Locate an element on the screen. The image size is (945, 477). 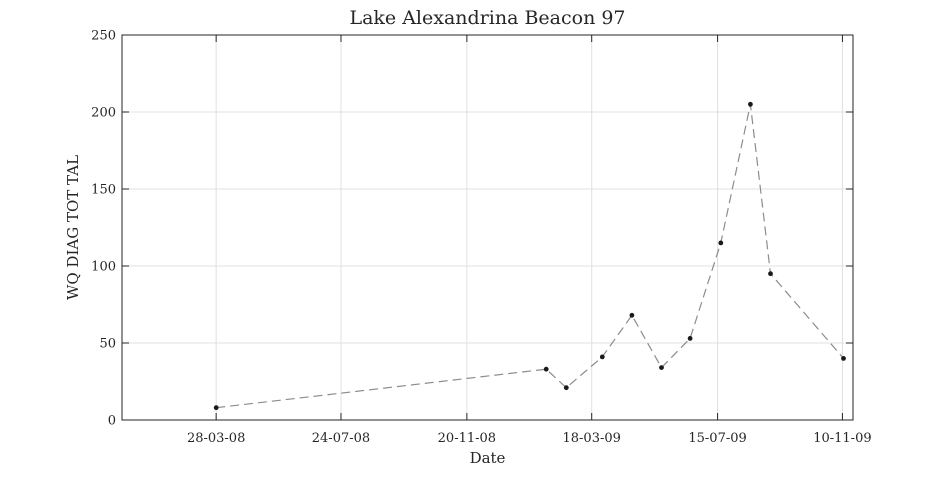
y-tick-label: 100 is located at coordinates (103, 267).